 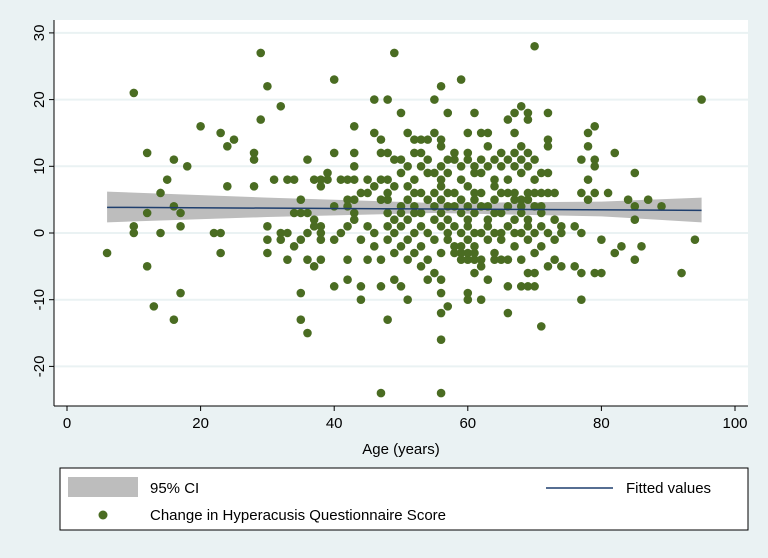 I want to click on legend-points-marker, so click(x=103, y=515).